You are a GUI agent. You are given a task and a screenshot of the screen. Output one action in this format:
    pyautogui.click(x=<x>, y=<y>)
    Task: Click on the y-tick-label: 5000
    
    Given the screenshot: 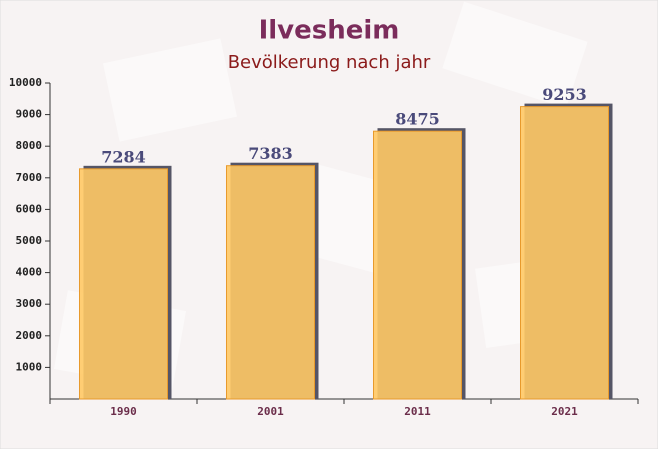 What is the action you would take?
    pyautogui.click(x=29, y=240)
    